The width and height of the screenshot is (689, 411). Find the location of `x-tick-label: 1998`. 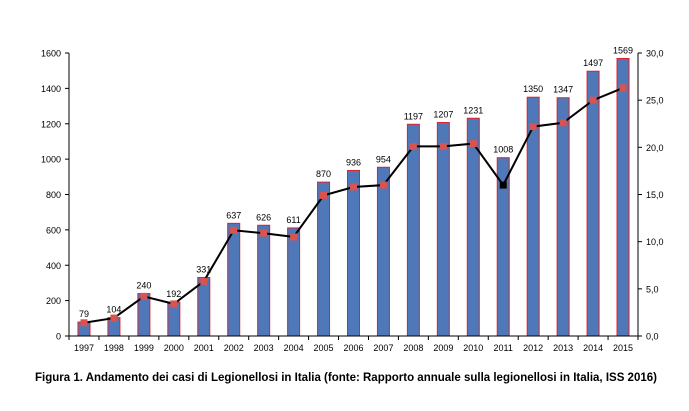

x-tick-label: 1998 is located at coordinates (114, 348).